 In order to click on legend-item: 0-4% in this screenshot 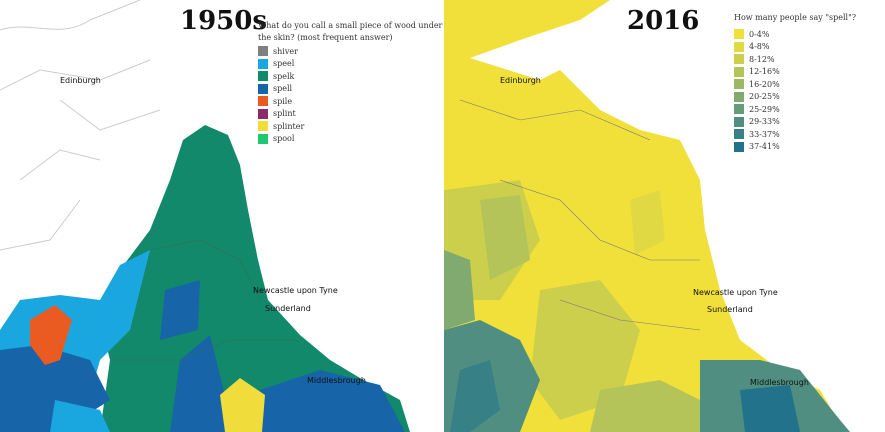, I will do `click(757, 34)`.